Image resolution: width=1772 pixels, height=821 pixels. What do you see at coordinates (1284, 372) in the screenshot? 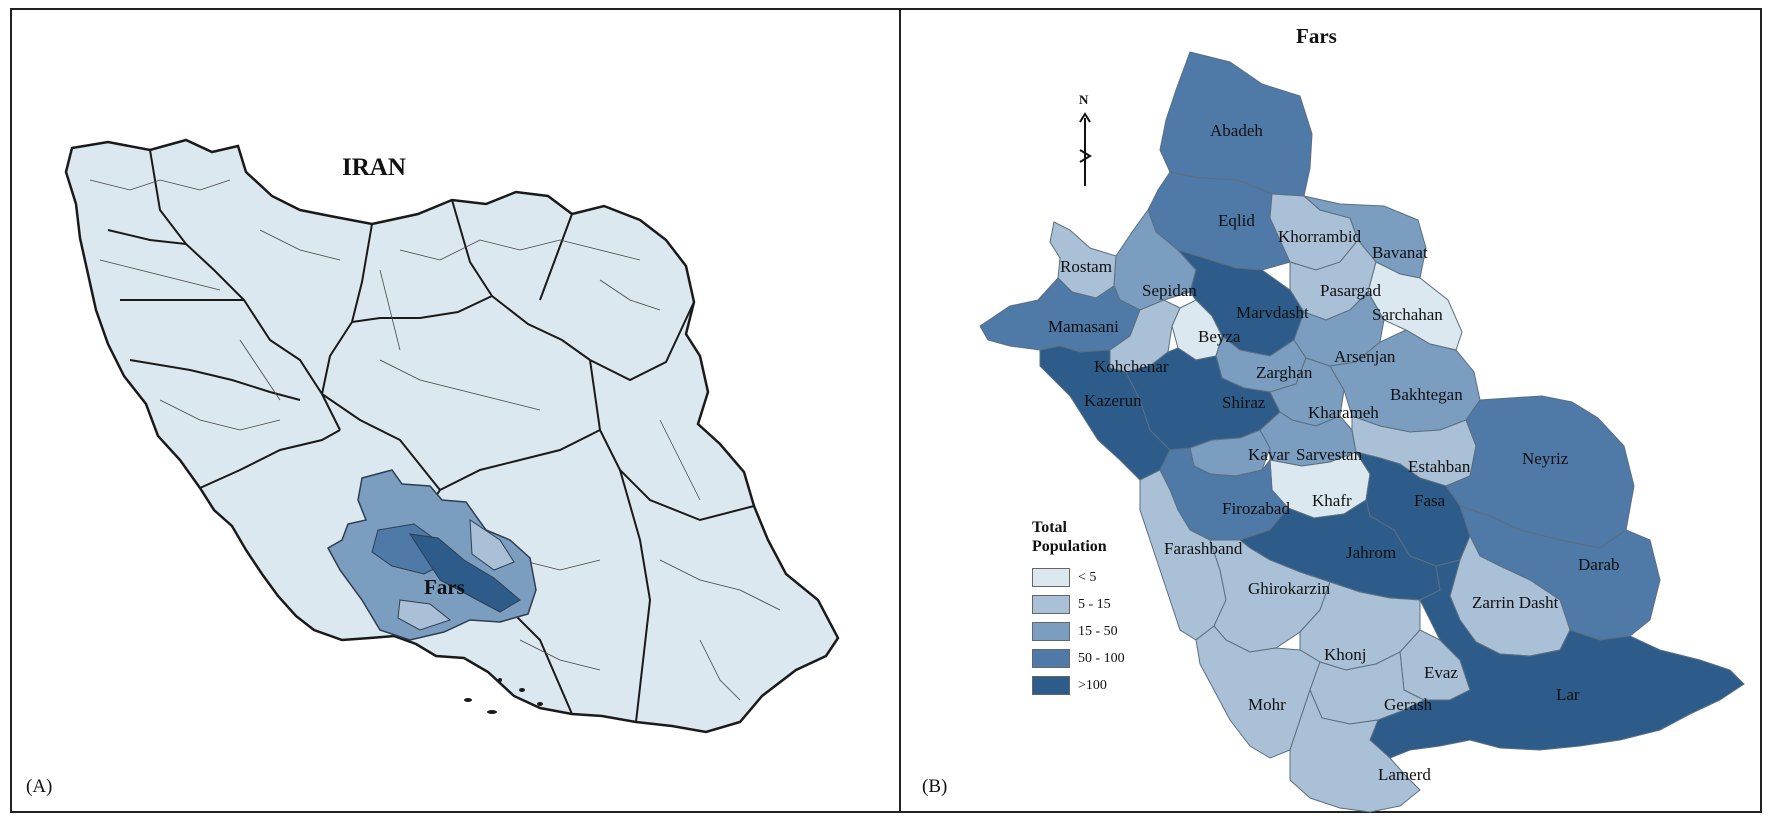
I see `label-zarghan: Zarghan` at bounding box center [1284, 372].